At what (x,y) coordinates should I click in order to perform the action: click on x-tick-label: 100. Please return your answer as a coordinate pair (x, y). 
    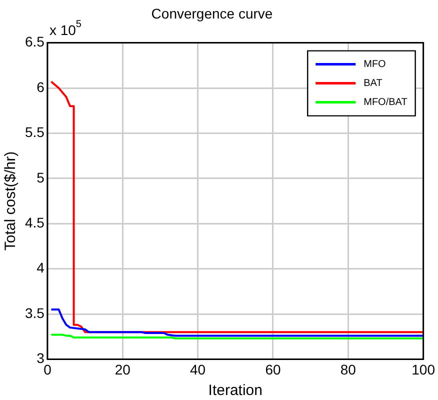
    Looking at the image, I should click on (424, 369).